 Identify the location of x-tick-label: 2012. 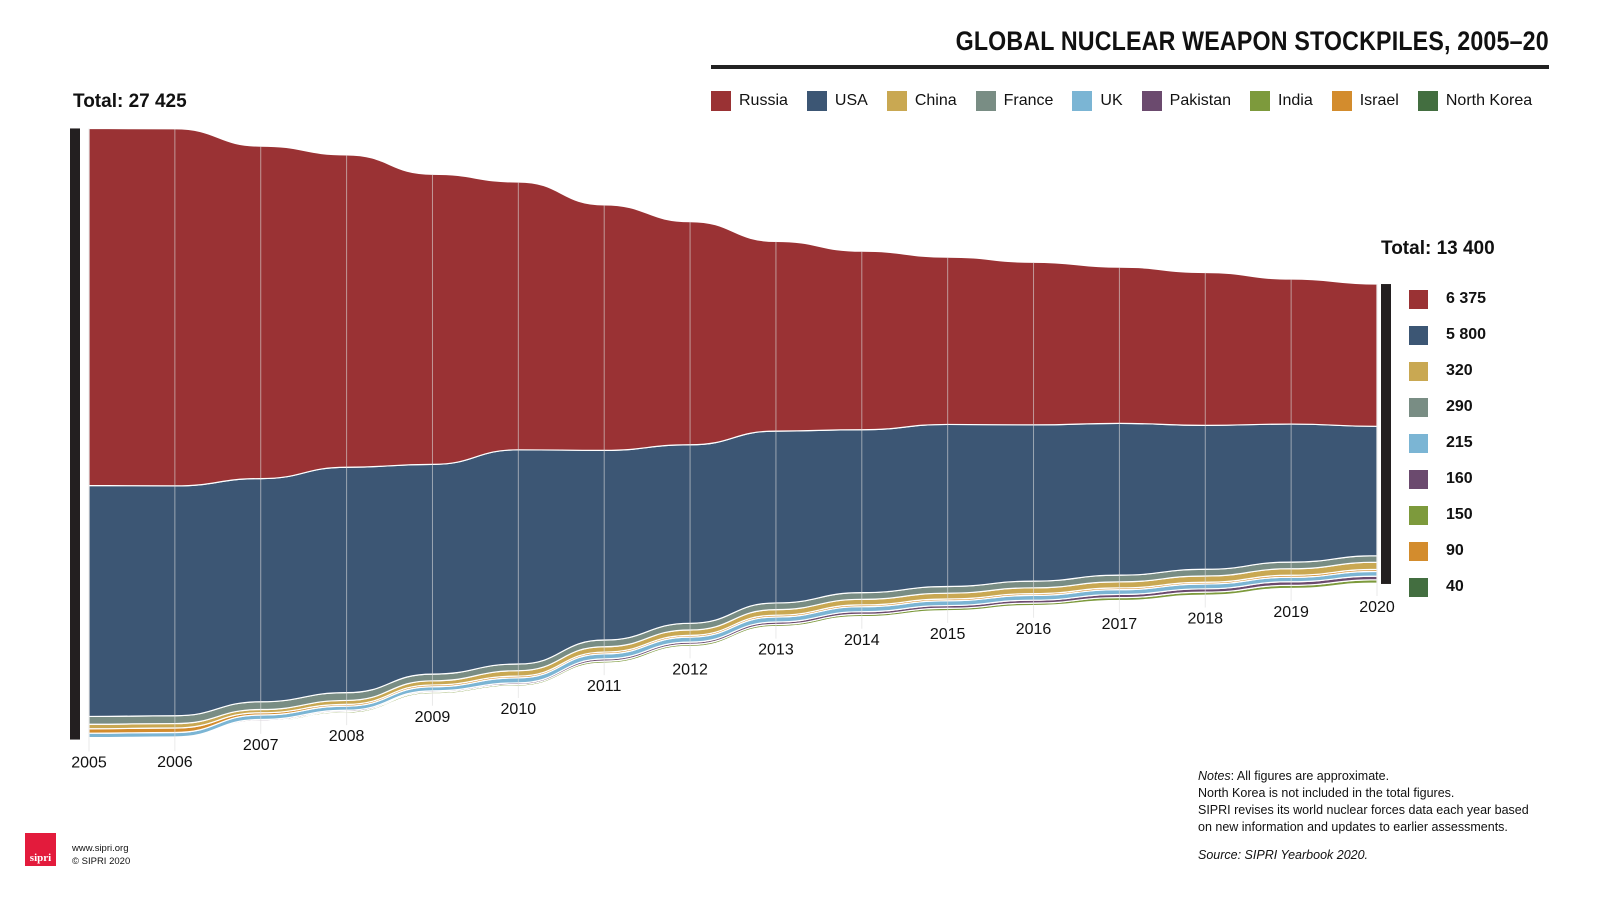
(690, 669).